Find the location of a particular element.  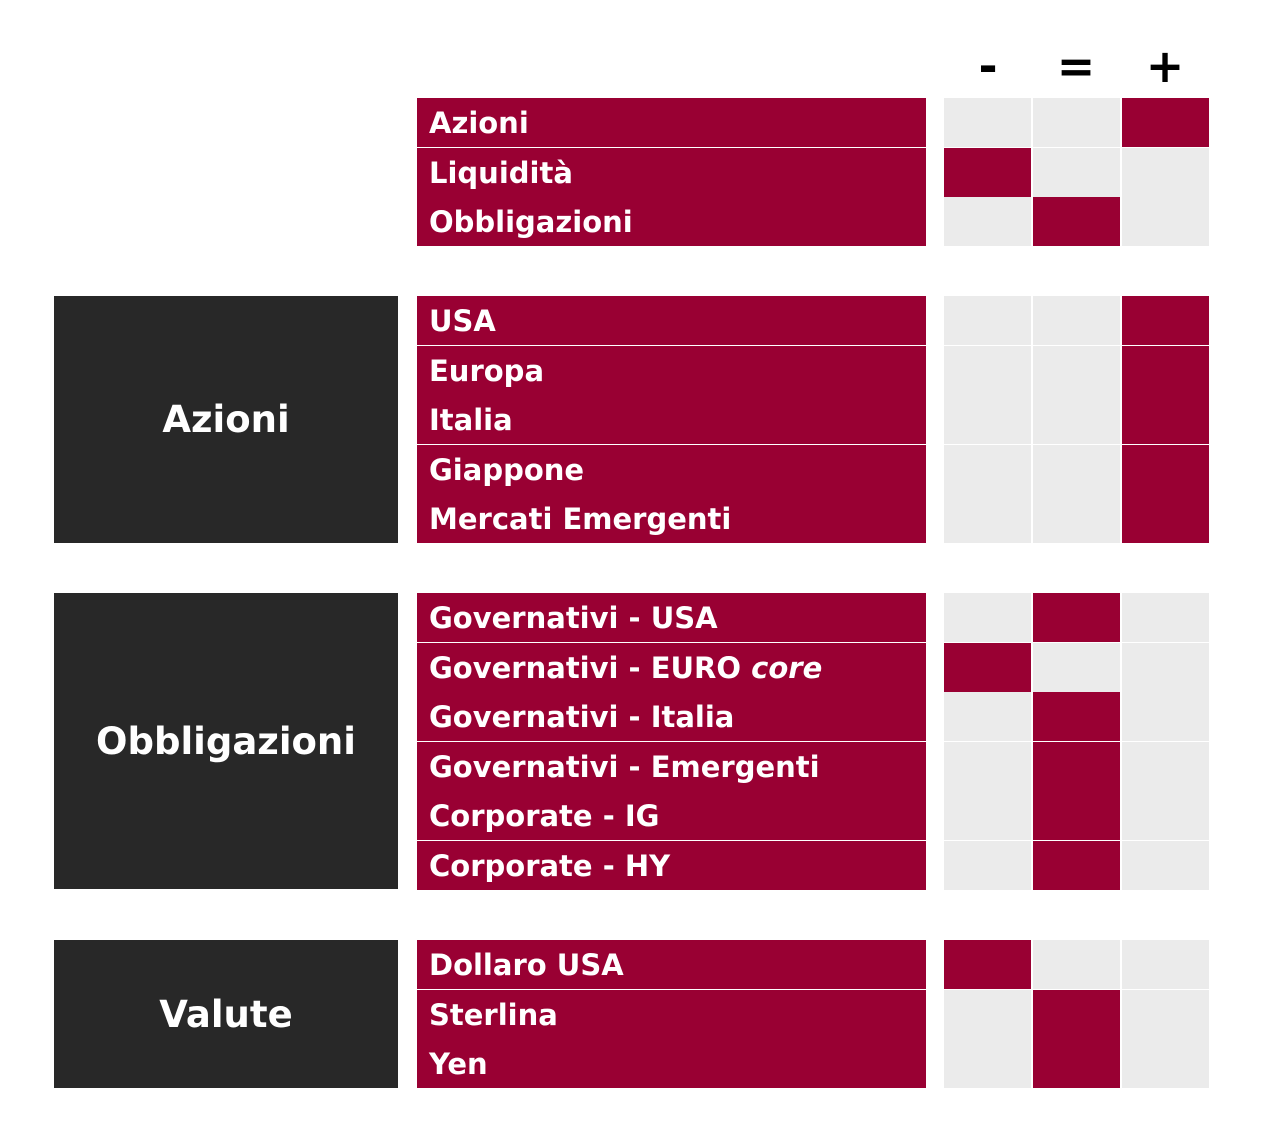

category-label: Azioni is located at coordinates (226, 419).